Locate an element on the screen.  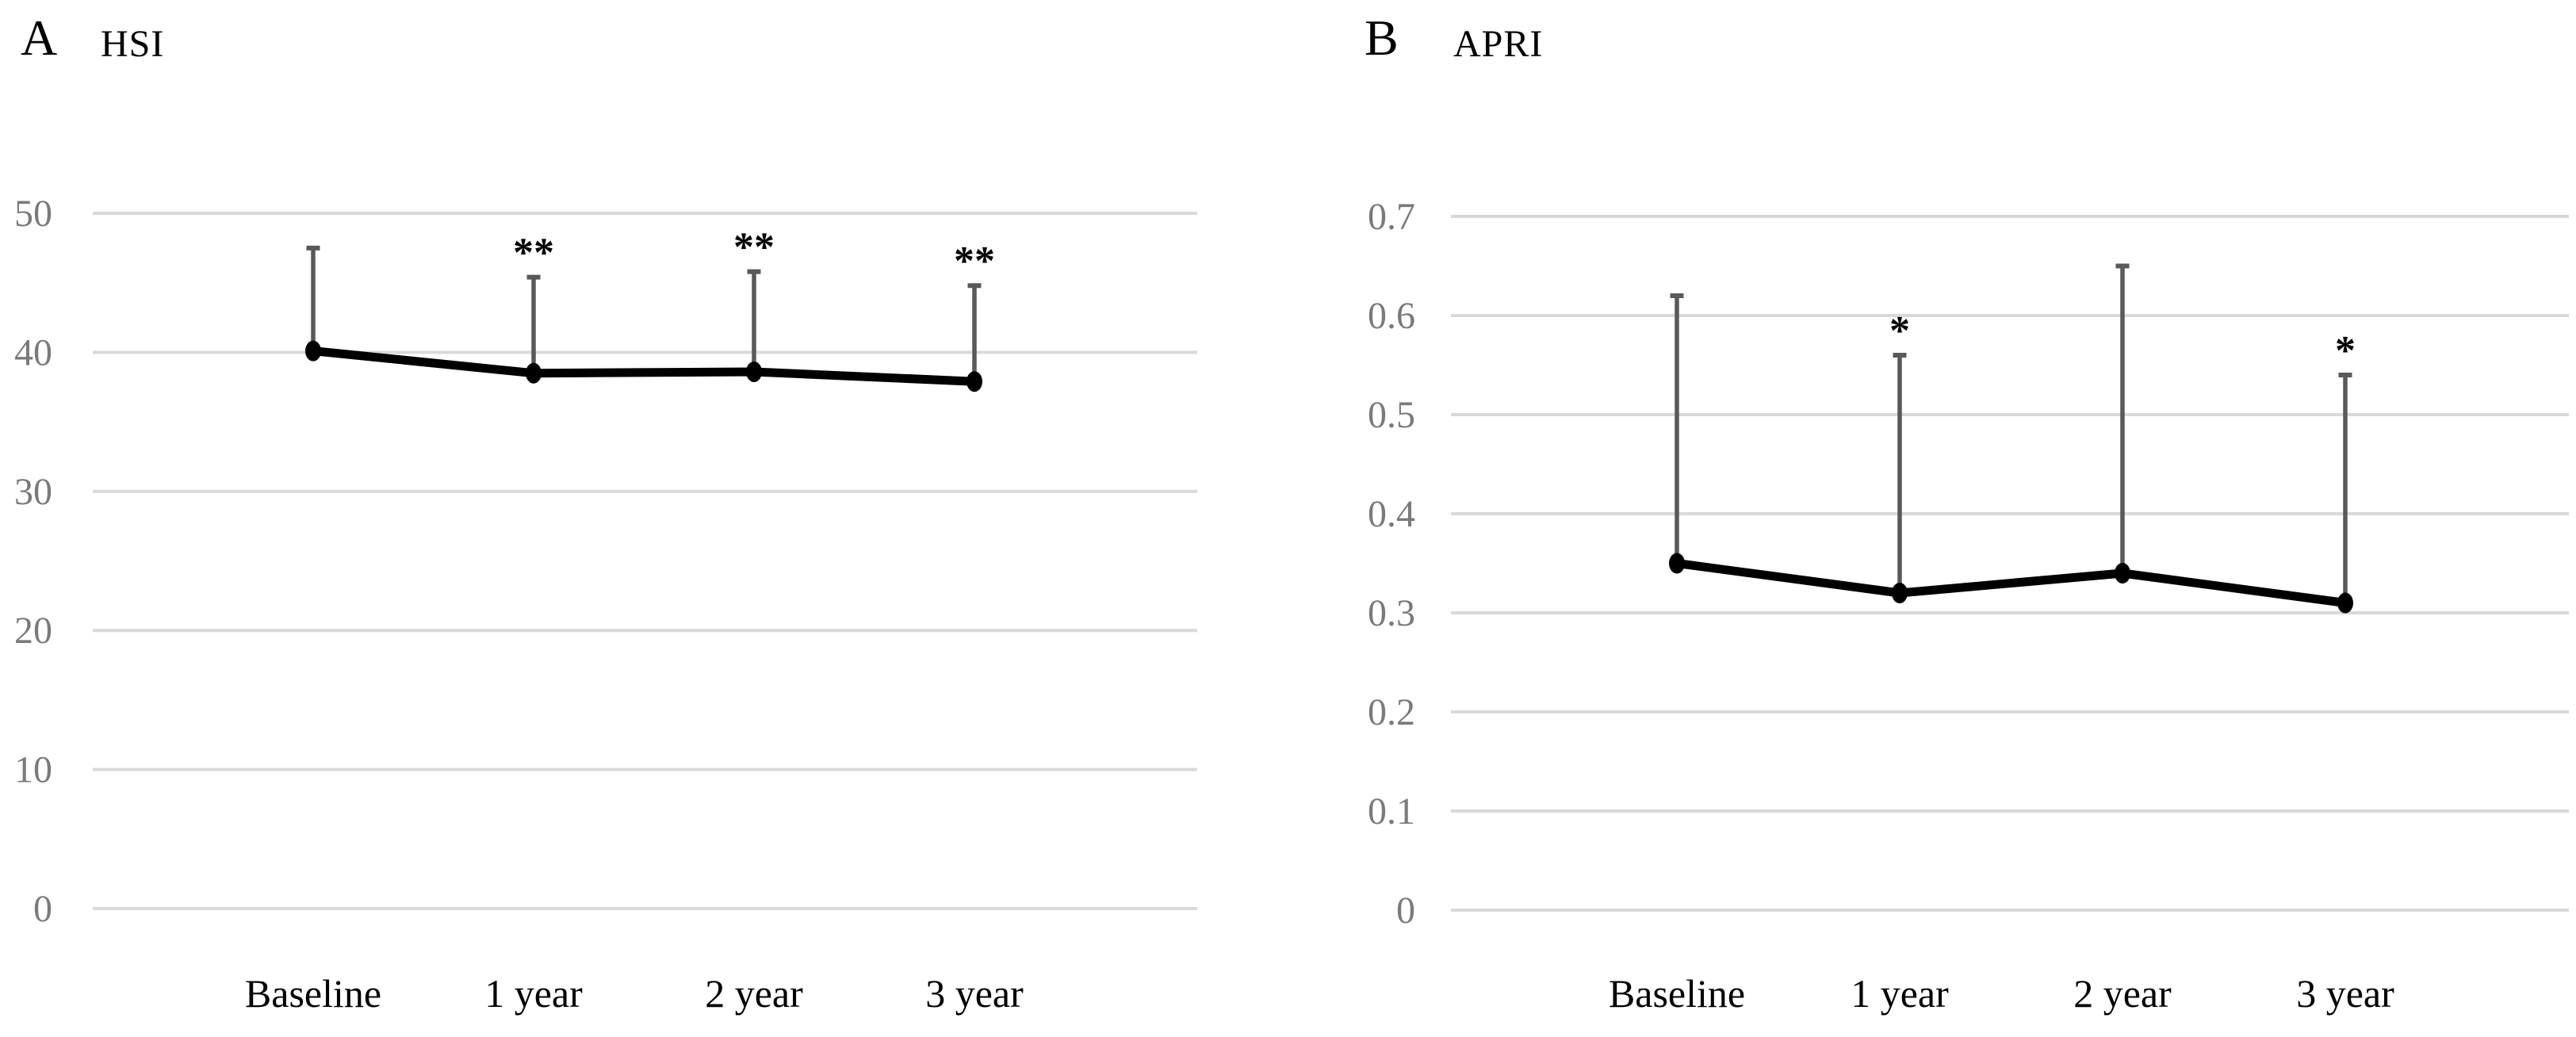
b-x-category-label: 3 year is located at coordinates (2345, 993).